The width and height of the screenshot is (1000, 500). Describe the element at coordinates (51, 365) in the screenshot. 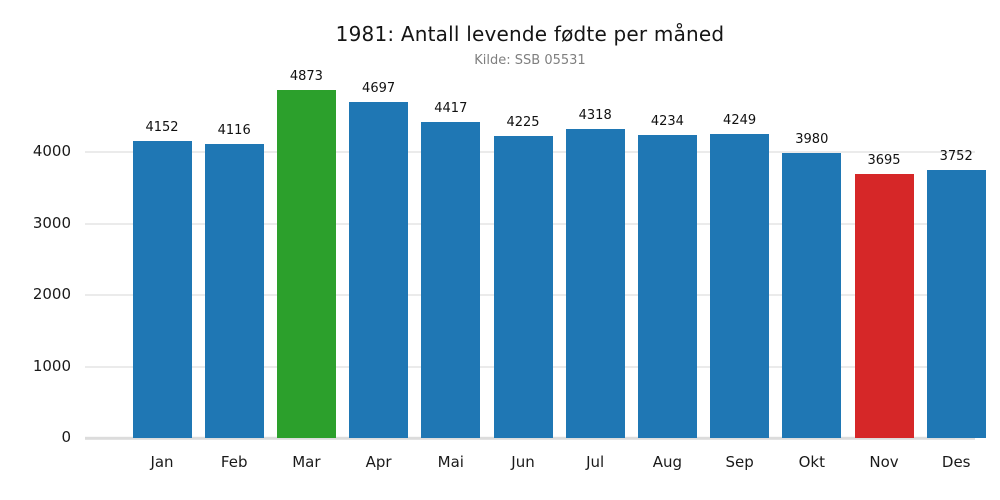

I see `y-tick-label-1000: 1000` at that location.